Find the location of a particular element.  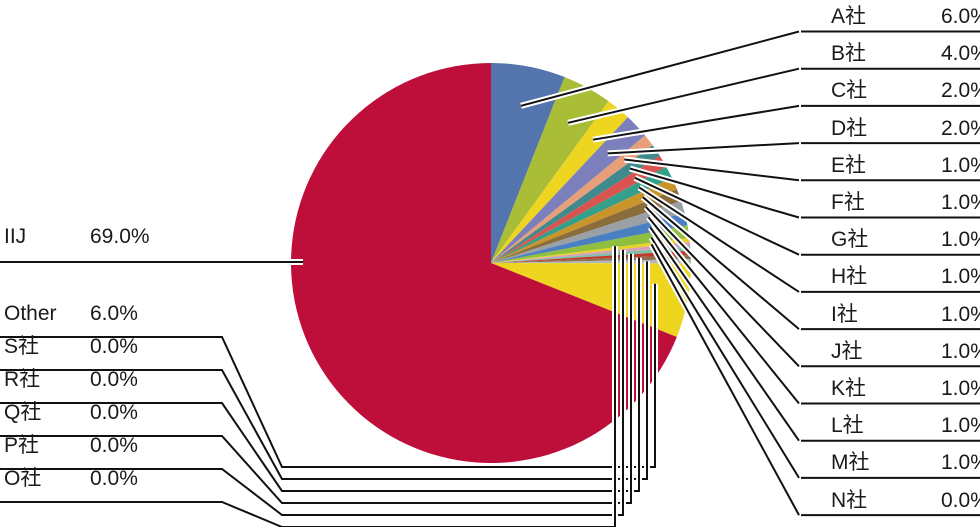

slice-label-name: Q社 is located at coordinates (23, 412).